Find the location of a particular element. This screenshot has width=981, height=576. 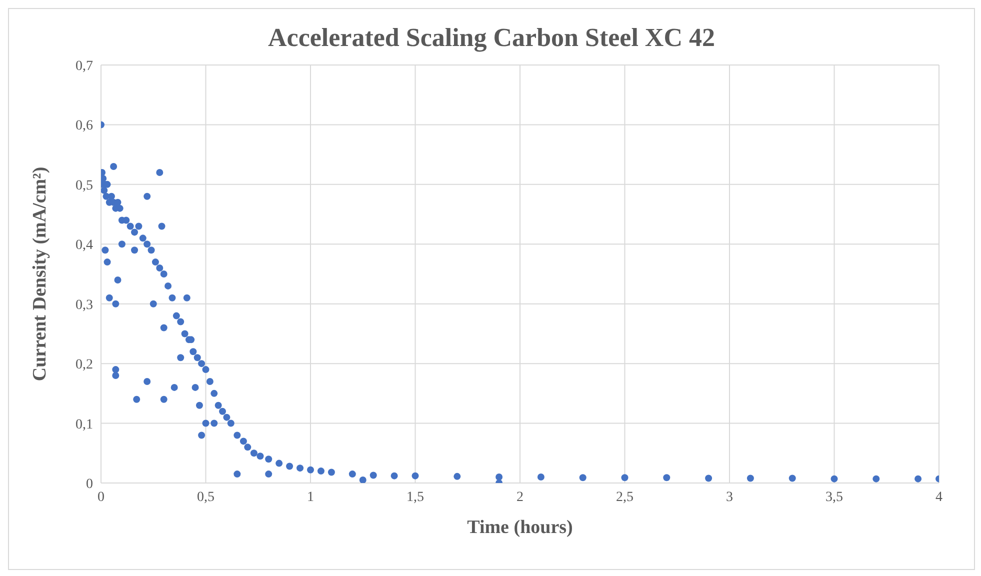

chart-title: Accelerated Scaling Carbon Steel XC 42 is located at coordinates (491, 38).